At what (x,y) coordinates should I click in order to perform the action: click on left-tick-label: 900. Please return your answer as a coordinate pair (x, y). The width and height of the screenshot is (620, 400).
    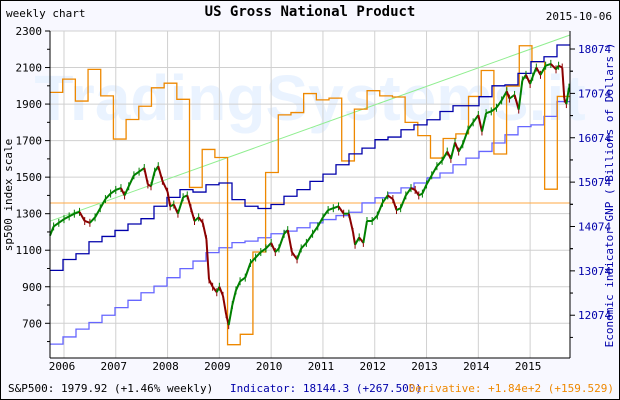
    Looking at the image, I should click on (32, 287).